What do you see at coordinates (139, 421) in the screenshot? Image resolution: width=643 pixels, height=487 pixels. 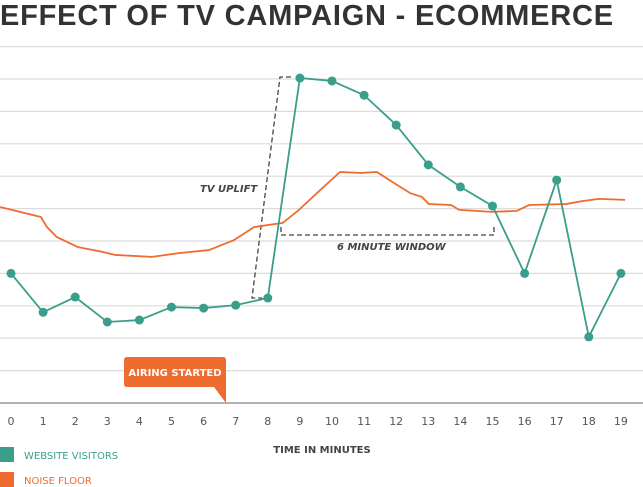 I see `x-tick-label: 4` at bounding box center [139, 421].